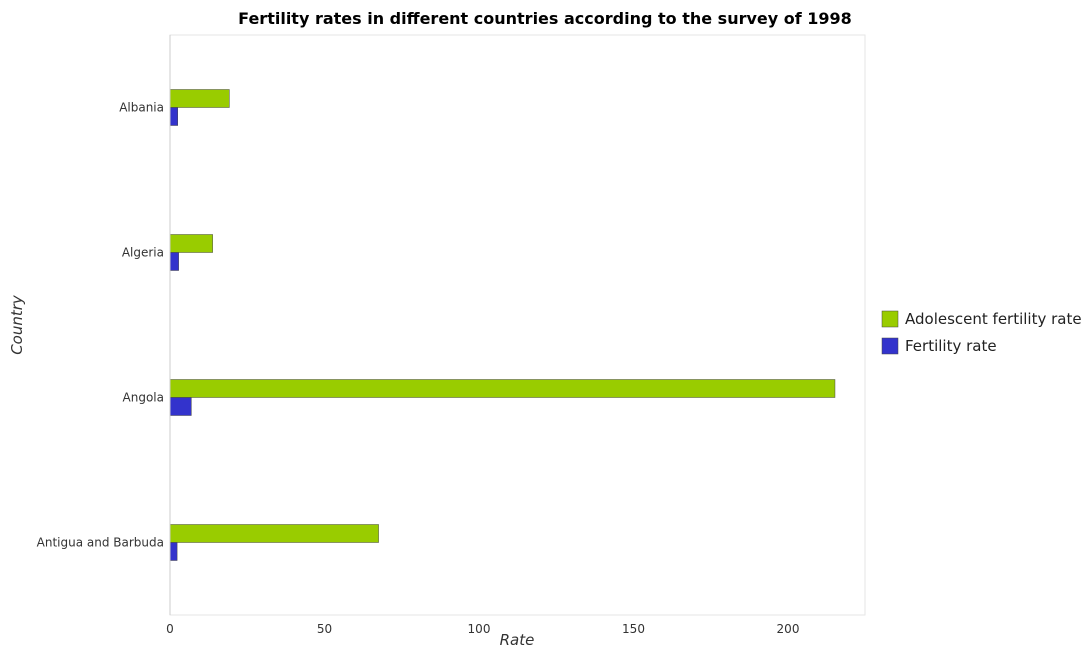  I want to click on bar-adolescent-algeria, so click(191, 243).